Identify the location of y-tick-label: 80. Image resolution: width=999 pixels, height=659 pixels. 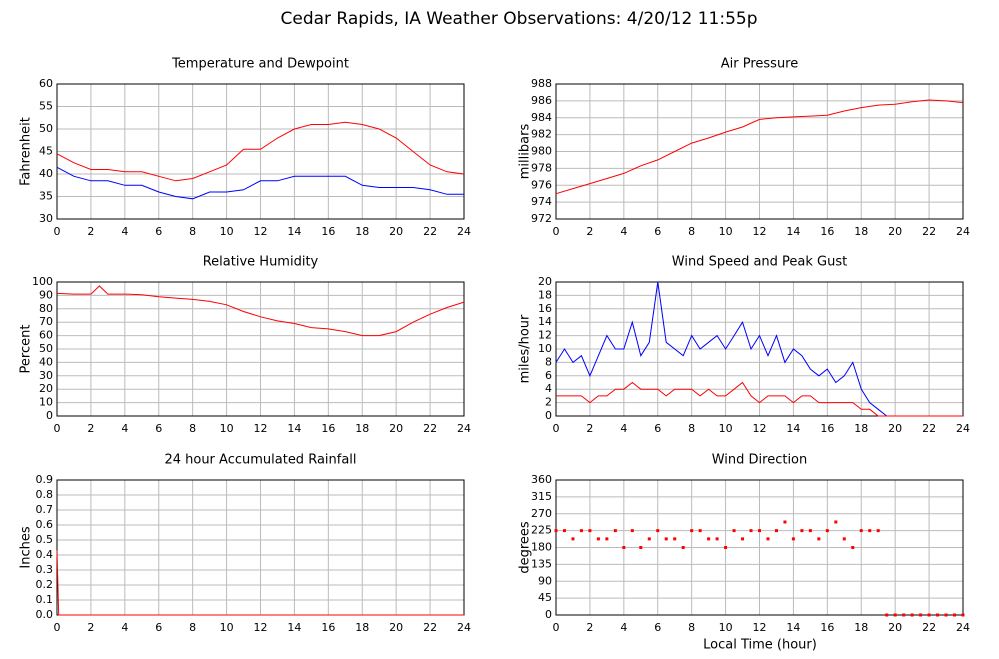
(46, 308).